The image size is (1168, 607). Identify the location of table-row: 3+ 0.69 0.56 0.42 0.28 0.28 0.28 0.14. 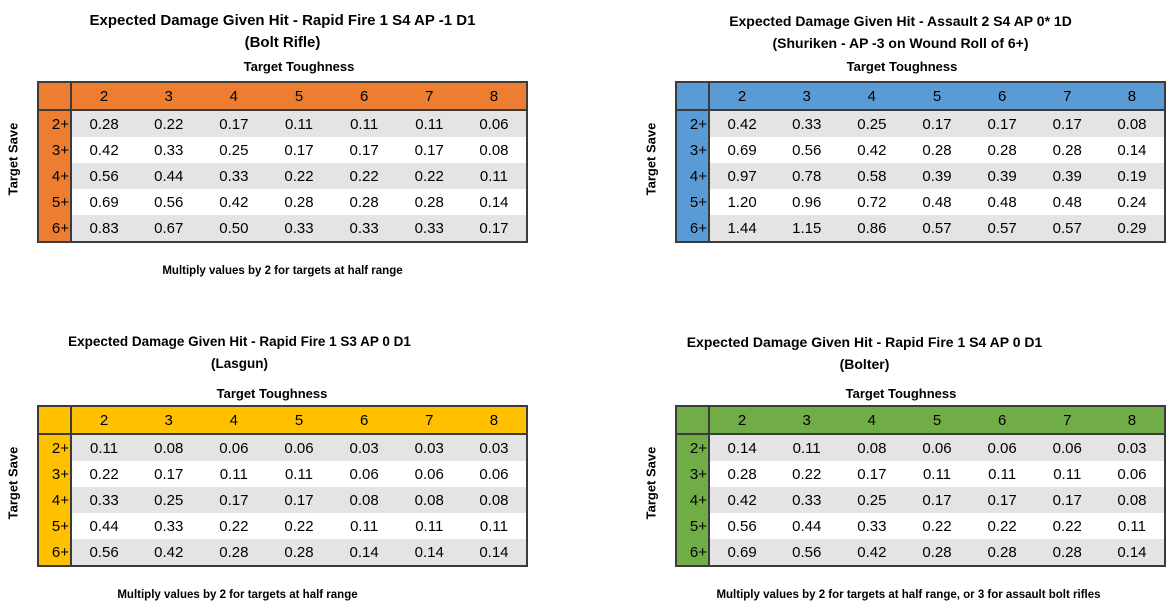
(920, 150).